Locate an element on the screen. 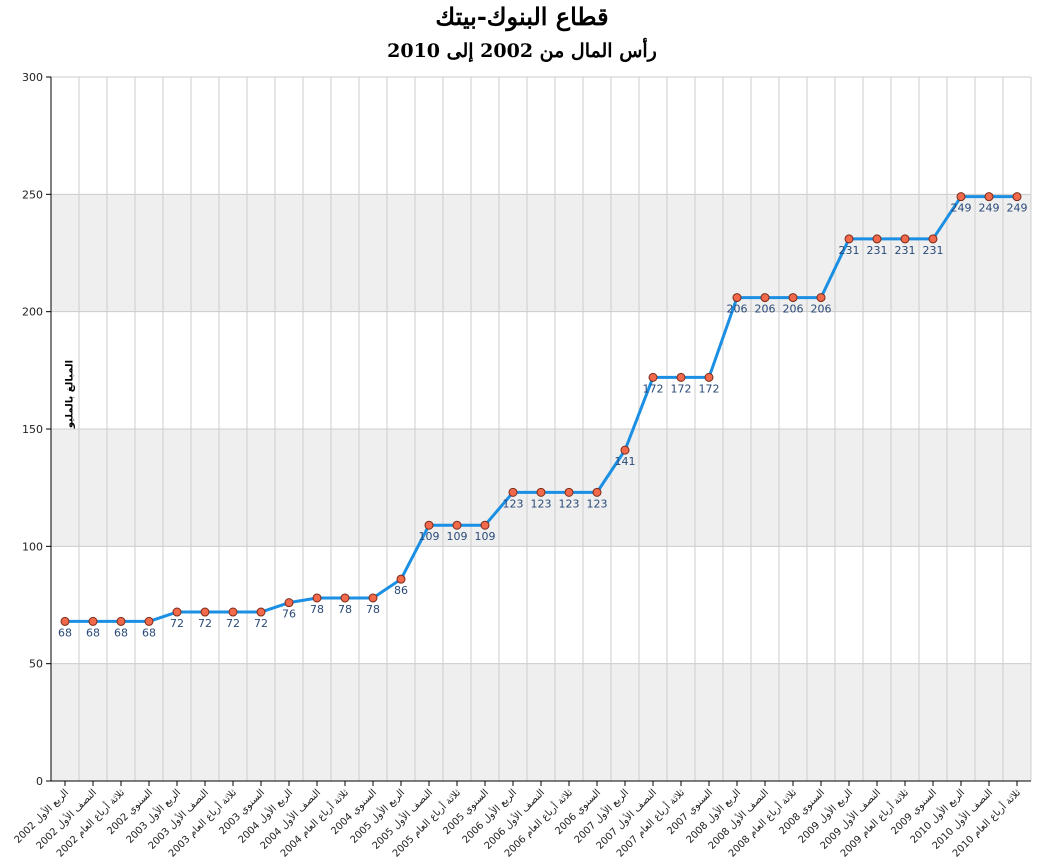  data-label: 86 is located at coordinates (401, 590).